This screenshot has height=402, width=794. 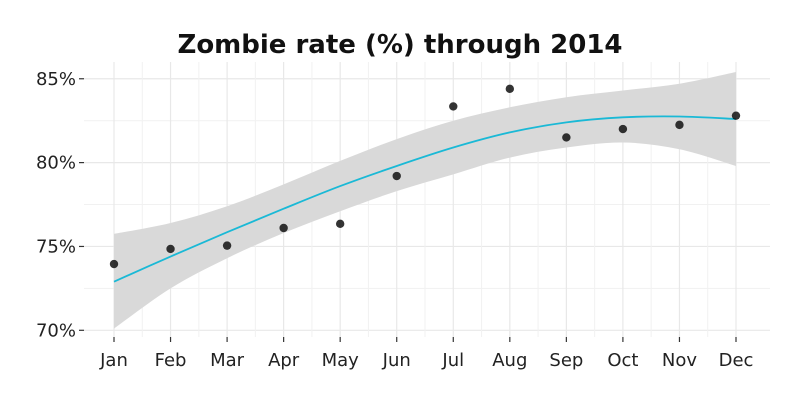 What do you see at coordinates (509, 360) in the screenshot?
I see `x-tick-label: Aug` at bounding box center [509, 360].